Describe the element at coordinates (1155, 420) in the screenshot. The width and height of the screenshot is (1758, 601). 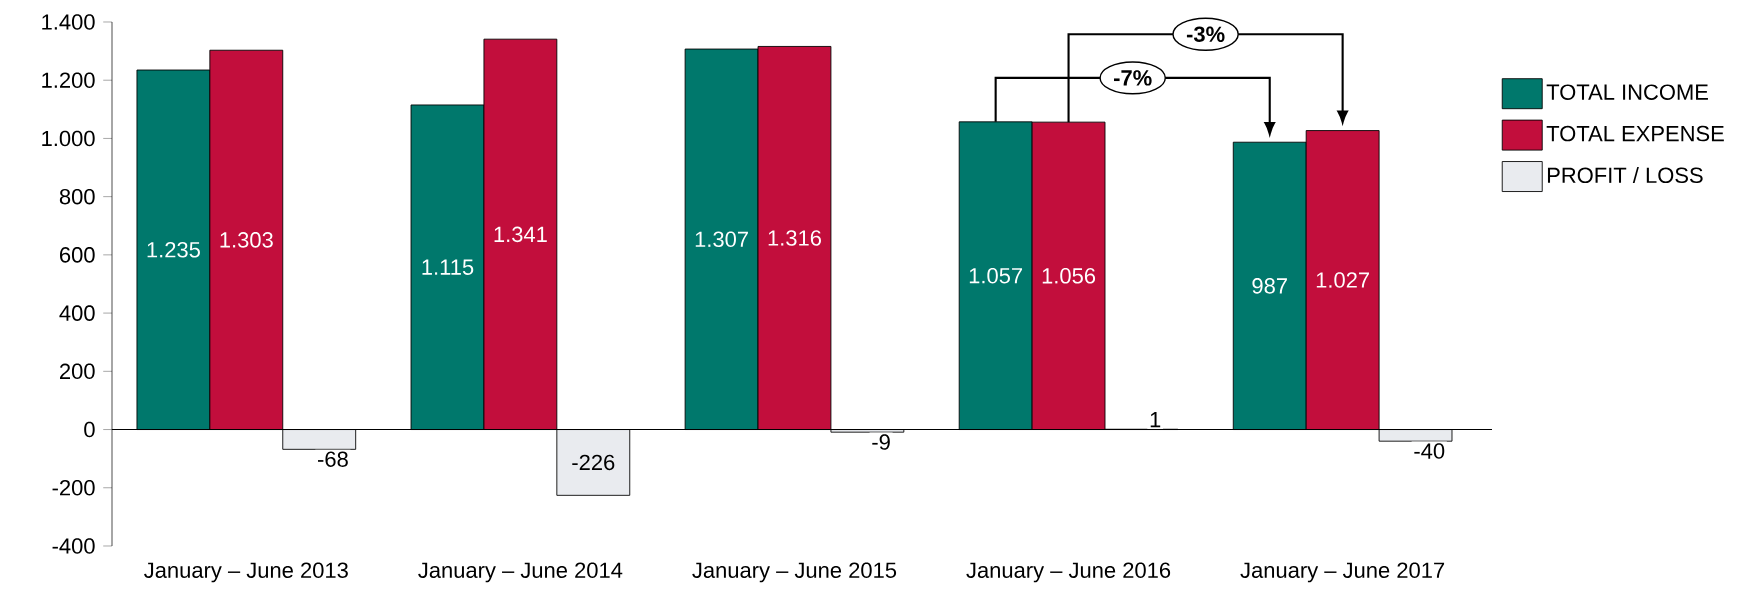
I see `data-label: 1` at that location.